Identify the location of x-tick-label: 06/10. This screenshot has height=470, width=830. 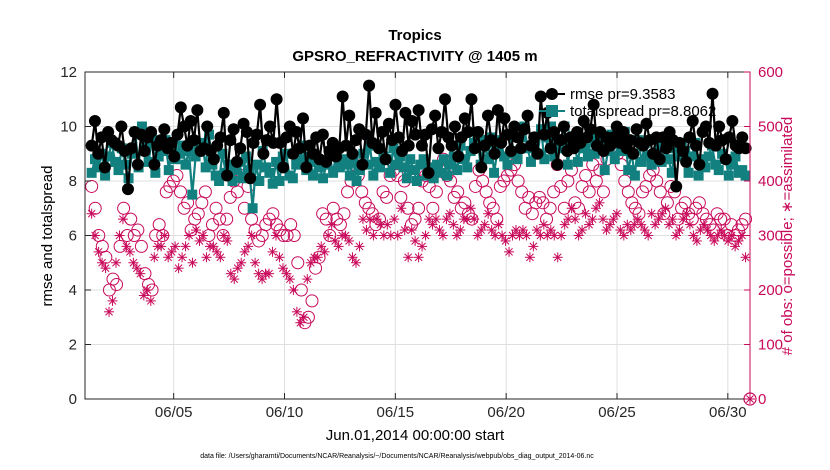
(285, 412).